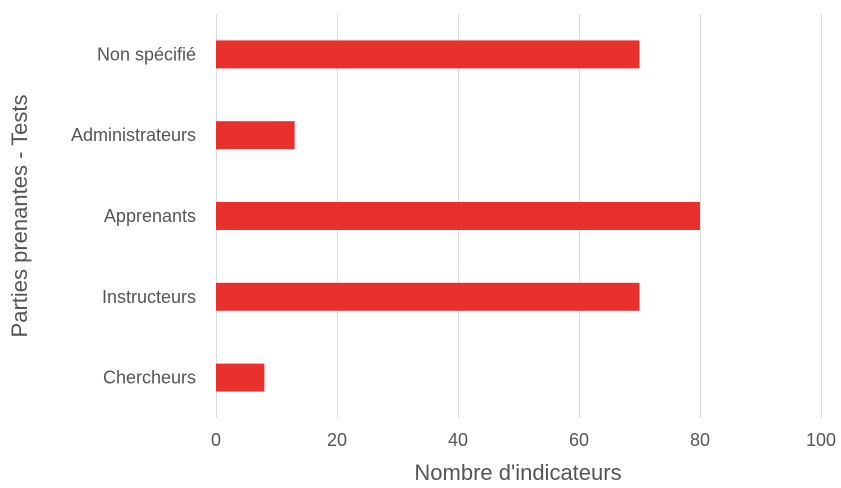  Describe the element at coordinates (579, 440) in the screenshot. I see `x-tick-label: 60` at that location.